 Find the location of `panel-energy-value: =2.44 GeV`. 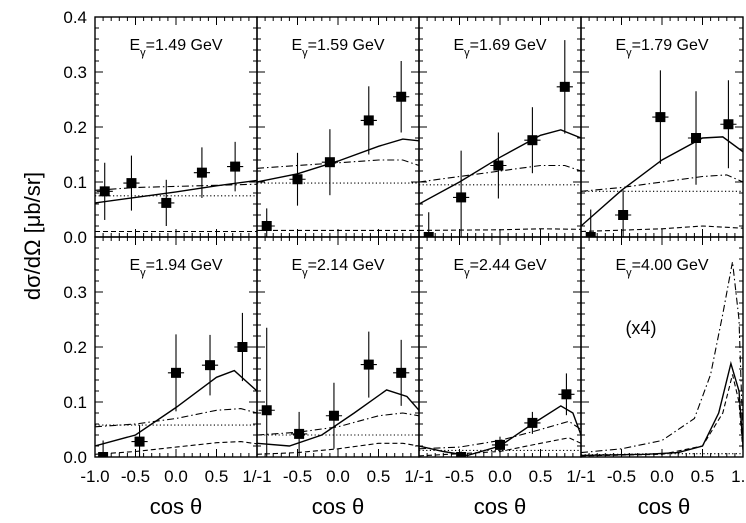

panel-energy-value: =2.44 GeV is located at coordinates (508, 265).